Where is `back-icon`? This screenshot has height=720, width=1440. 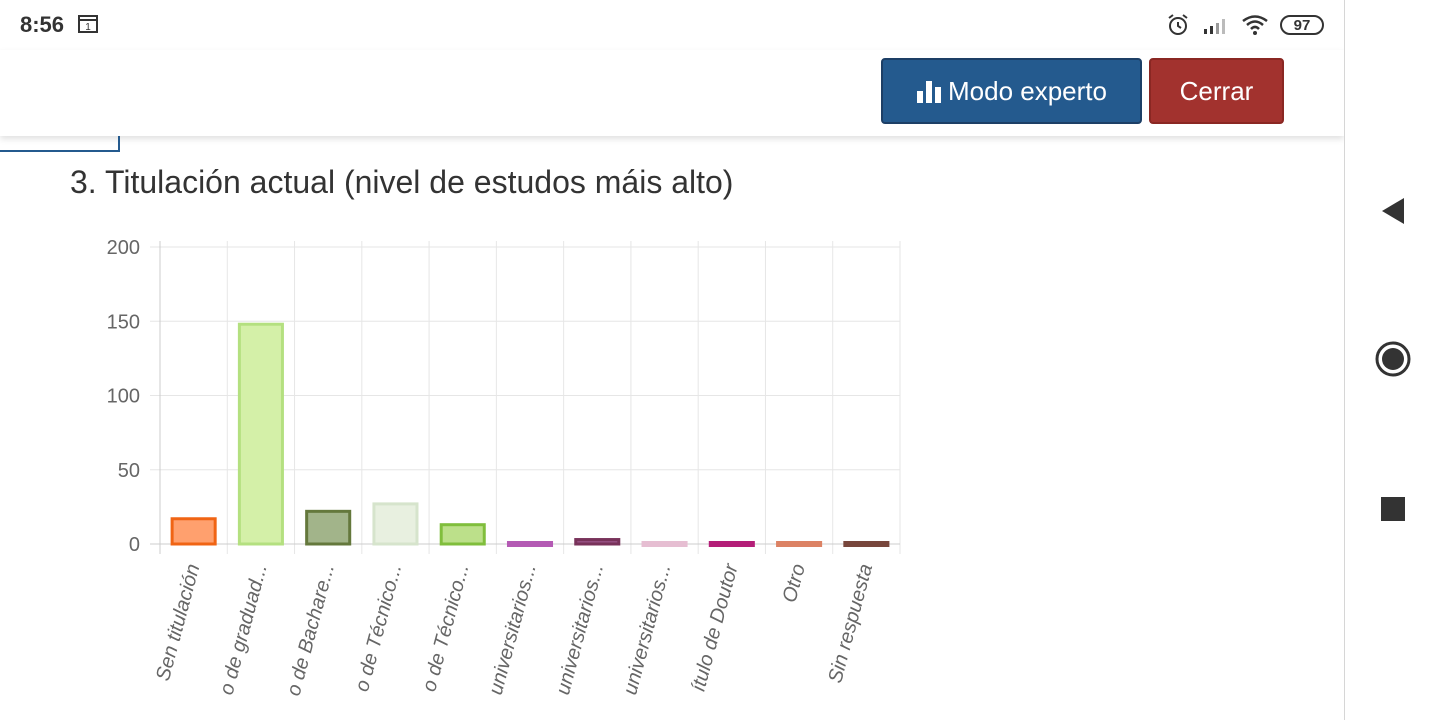
back-icon is located at coordinates (1393, 211).